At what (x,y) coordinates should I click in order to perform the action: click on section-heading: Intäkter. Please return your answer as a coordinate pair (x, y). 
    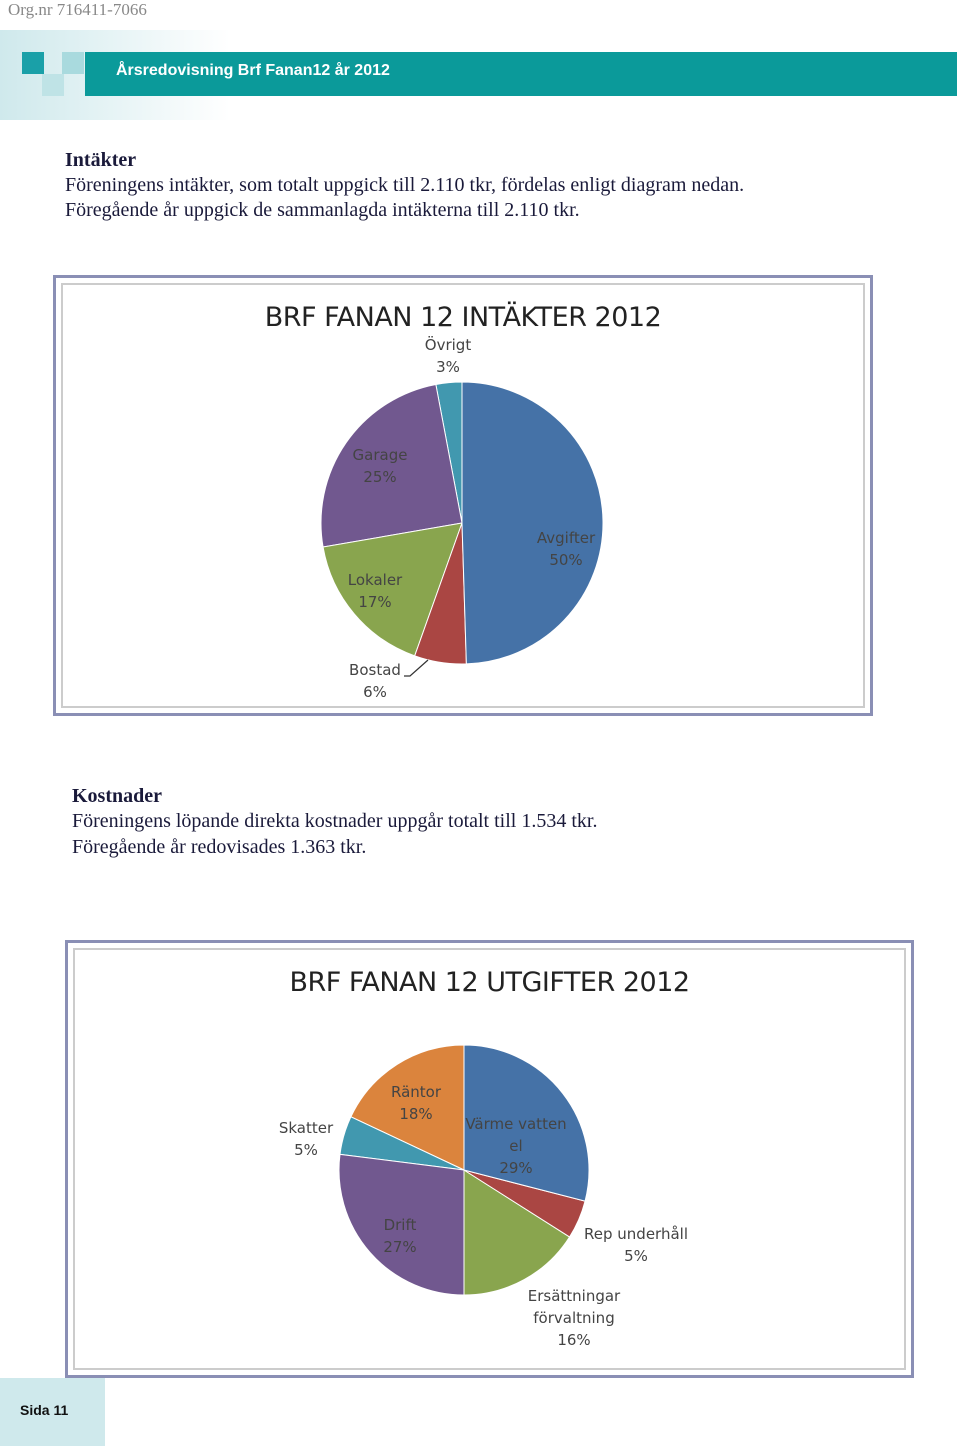
    Looking at the image, I should click on (101, 160).